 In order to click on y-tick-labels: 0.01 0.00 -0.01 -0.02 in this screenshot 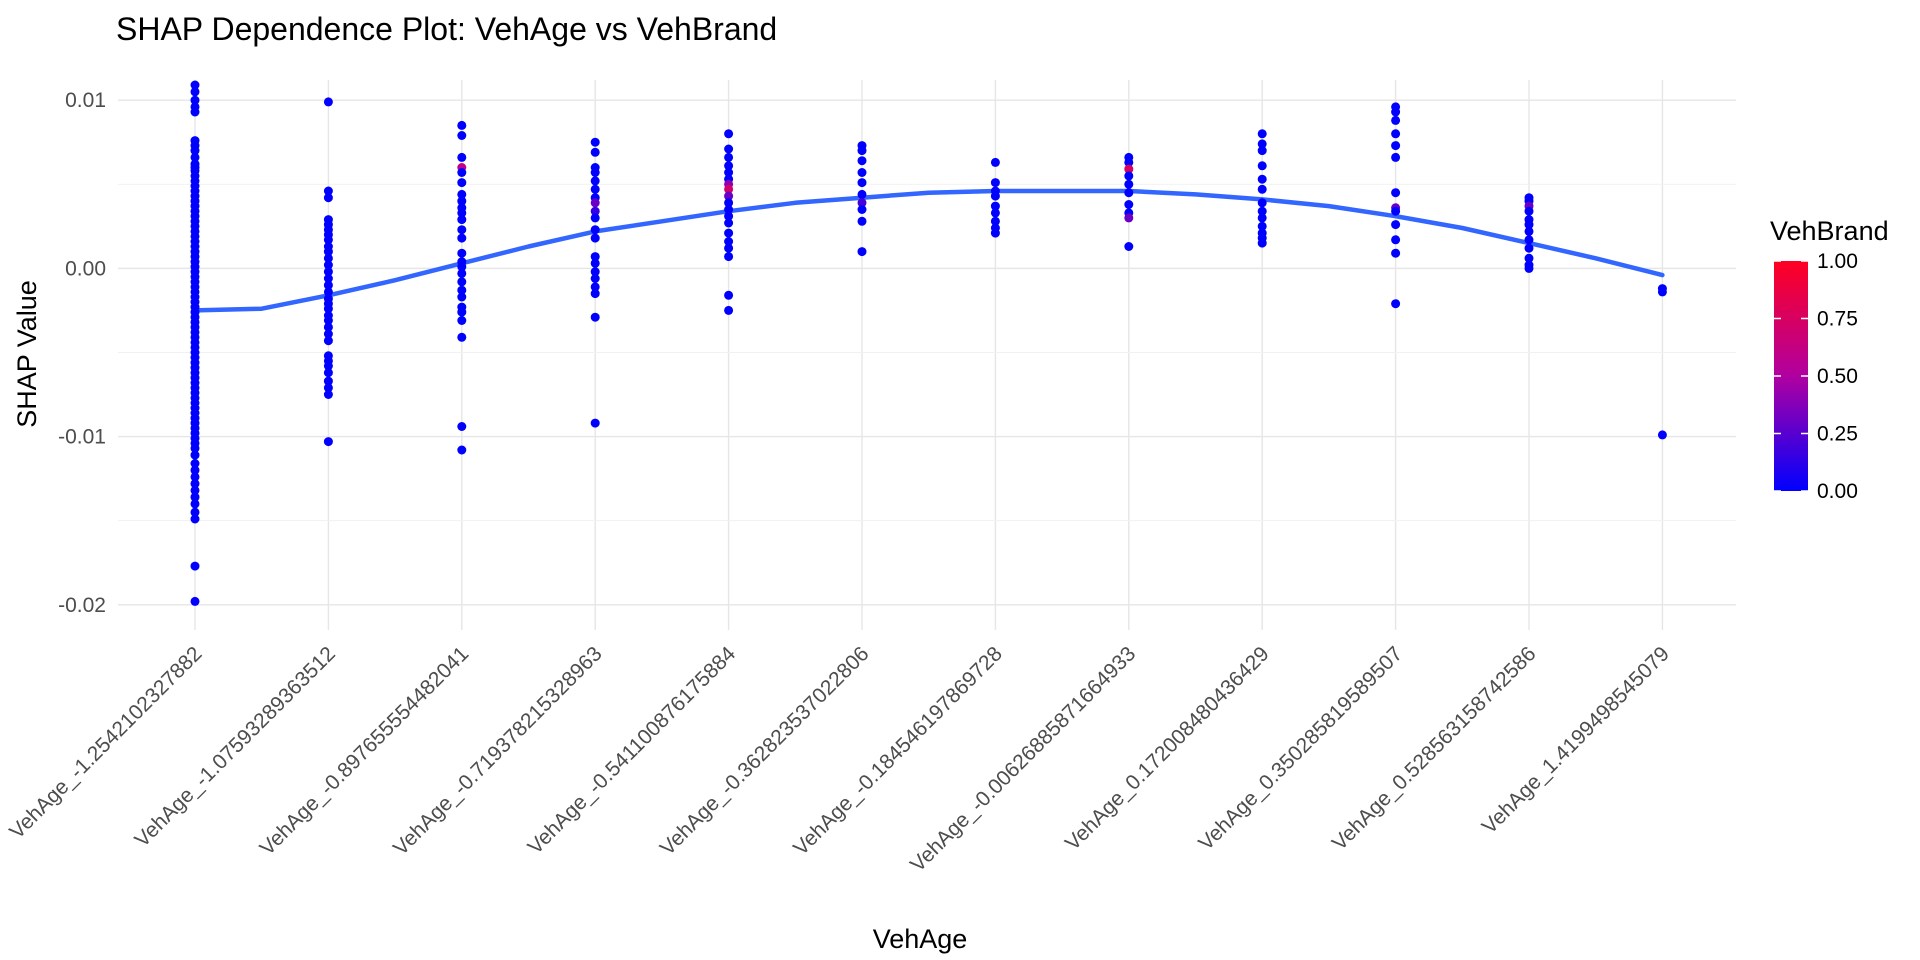, I will do `click(82, 353)`.